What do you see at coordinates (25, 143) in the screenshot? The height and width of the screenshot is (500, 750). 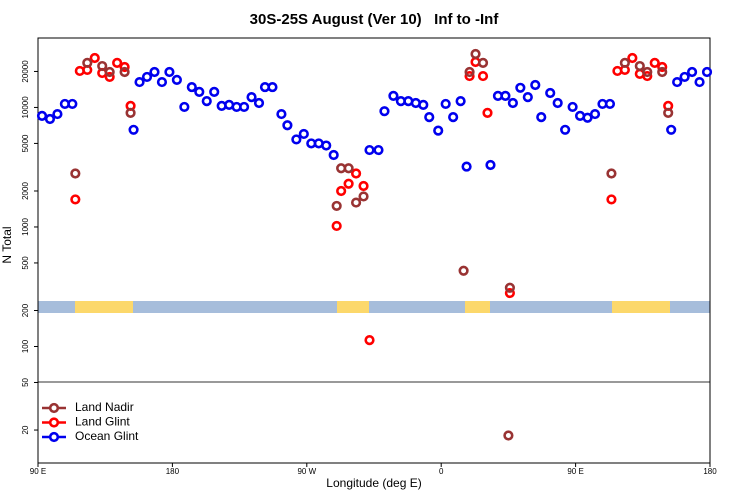 I see `y-tick-label: 5000` at bounding box center [25, 143].